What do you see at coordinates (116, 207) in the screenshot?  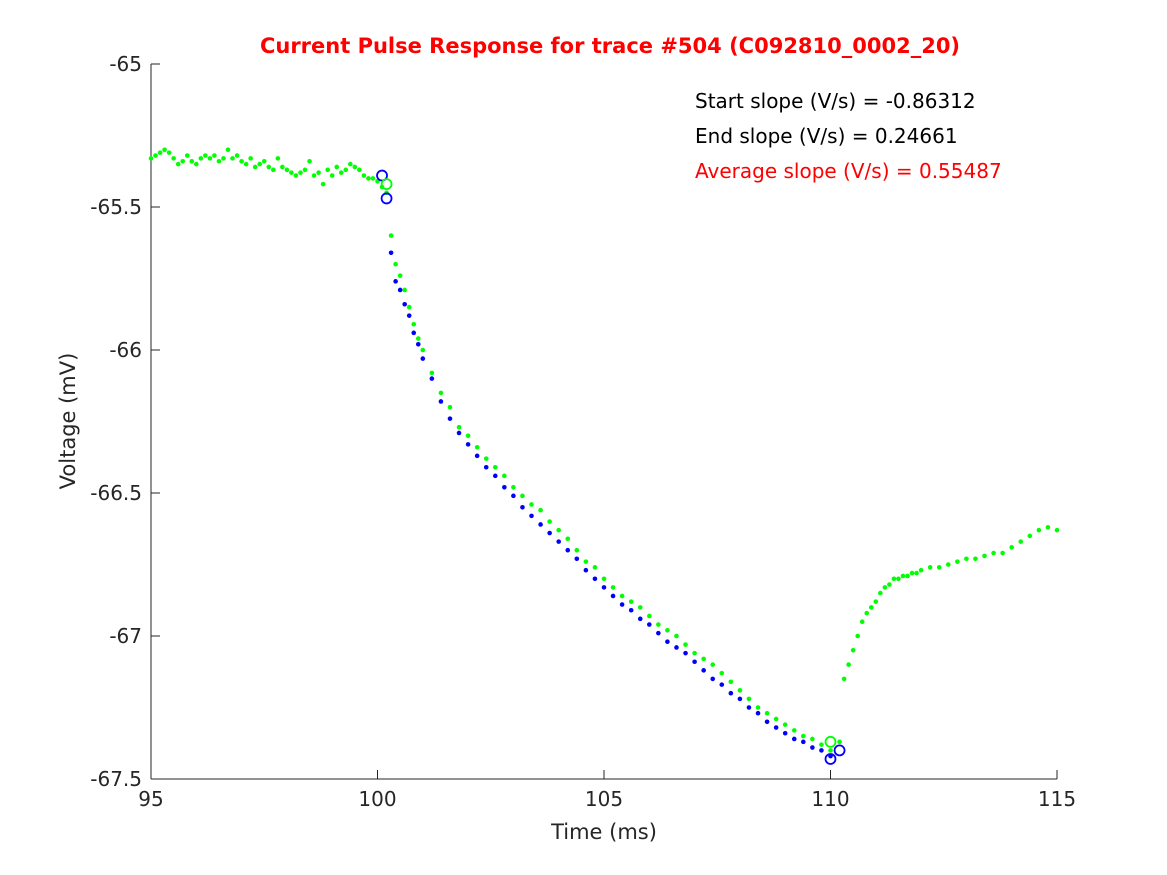 I see `y-tick-label: -65.5` at bounding box center [116, 207].